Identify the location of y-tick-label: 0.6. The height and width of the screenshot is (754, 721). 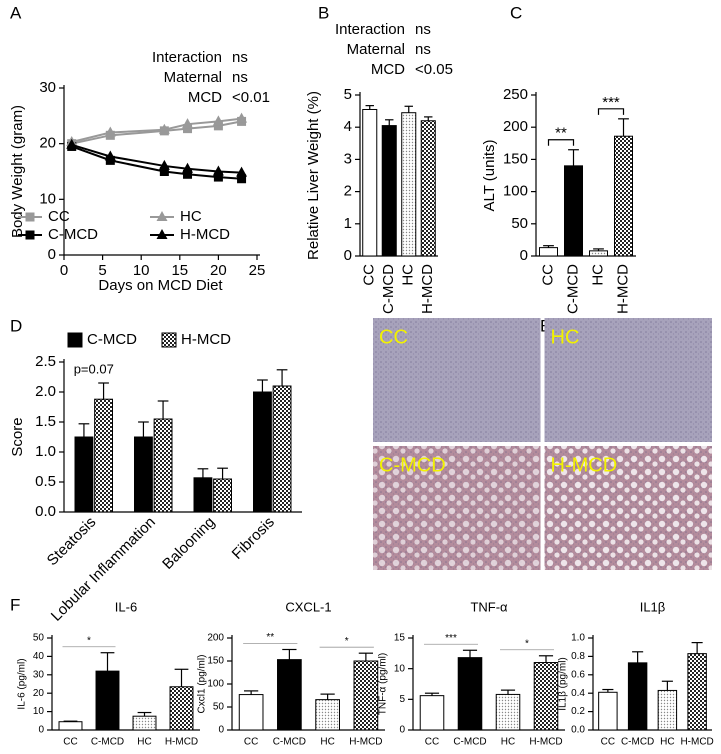
(578, 674).